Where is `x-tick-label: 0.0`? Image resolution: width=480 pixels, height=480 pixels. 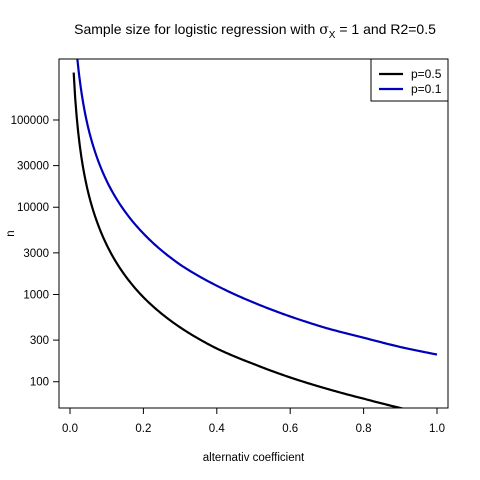
x-tick-label: 0.0 is located at coordinates (70, 429).